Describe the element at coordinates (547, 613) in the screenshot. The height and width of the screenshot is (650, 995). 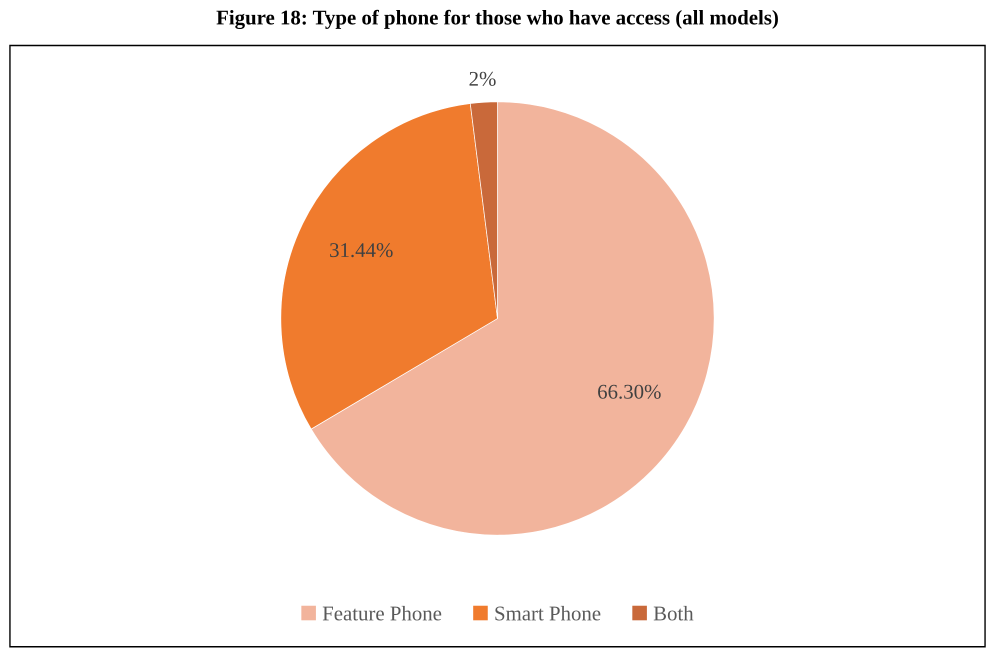
I see `legend-label: Smart Phone` at that location.